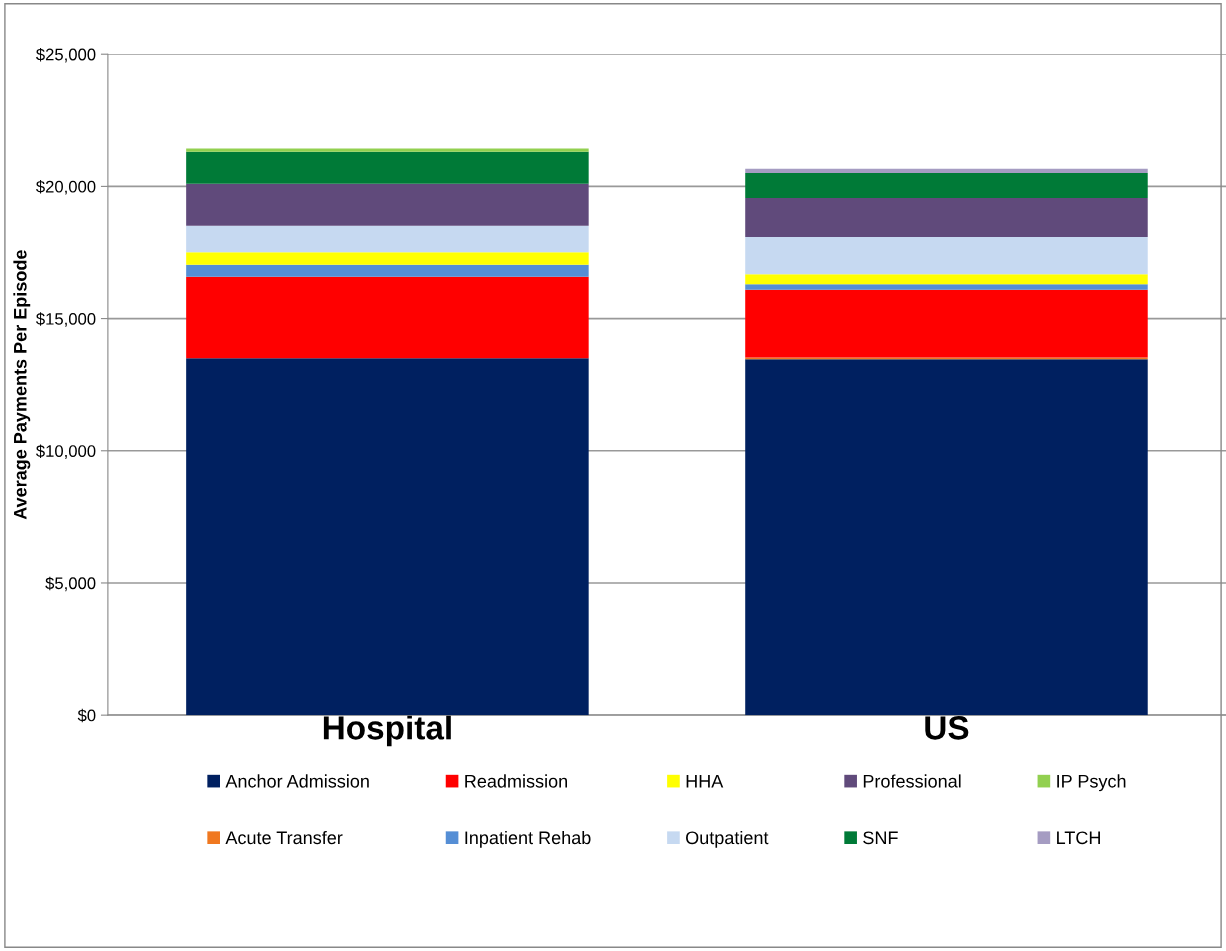  I want to click on y-tick-label: $10,000, so click(66, 451).